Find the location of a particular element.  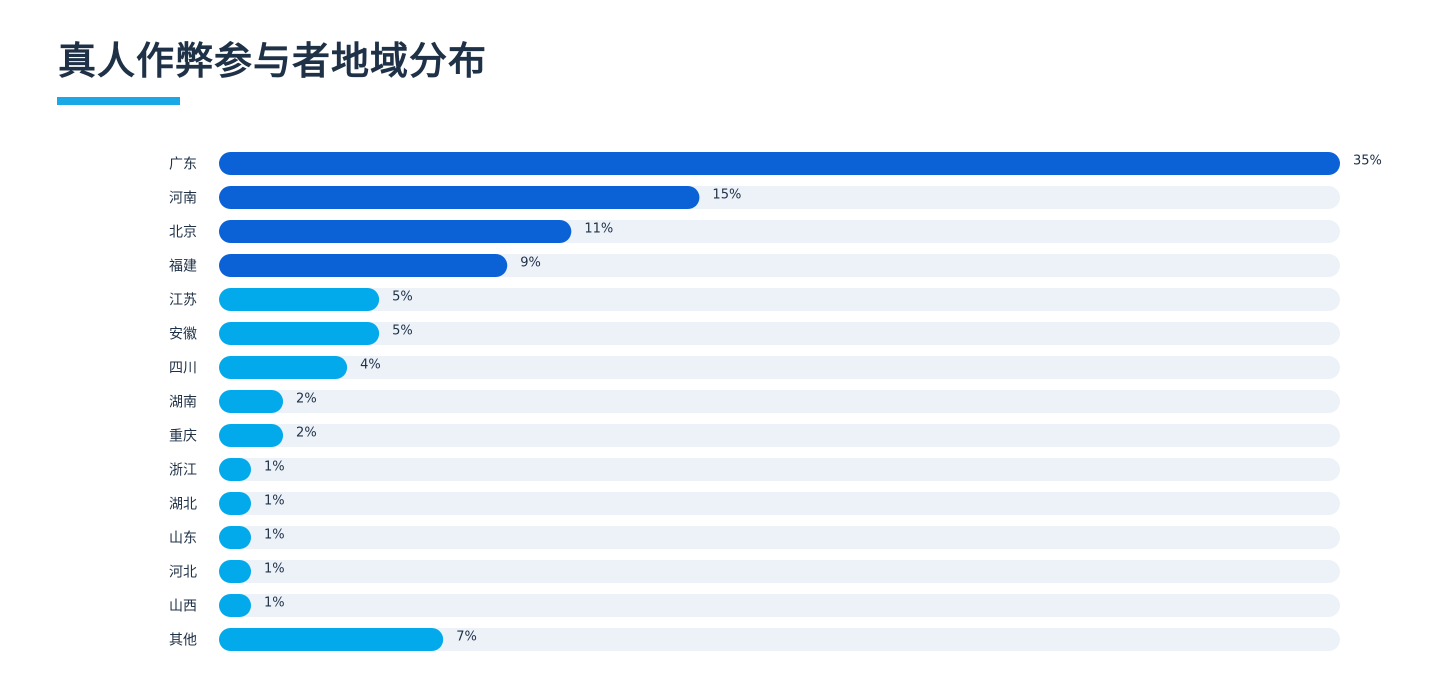

value-label: 9% is located at coordinates (530, 263).